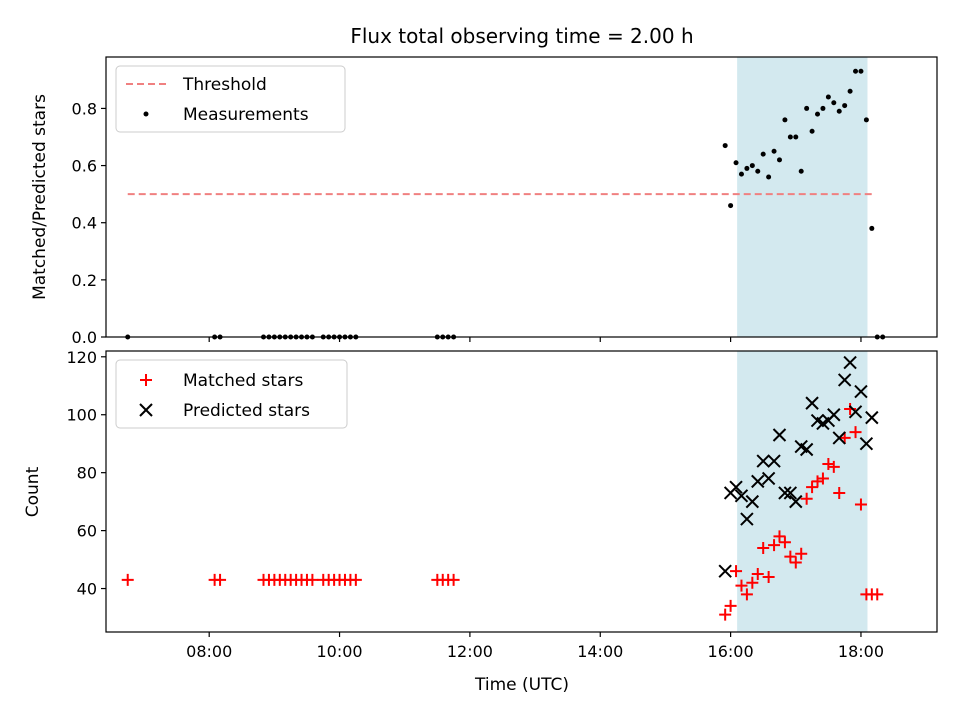  Describe the element at coordinates (246, 411) in the screenshot. I see `legend-predicted-label: Predicted stars` at that location.